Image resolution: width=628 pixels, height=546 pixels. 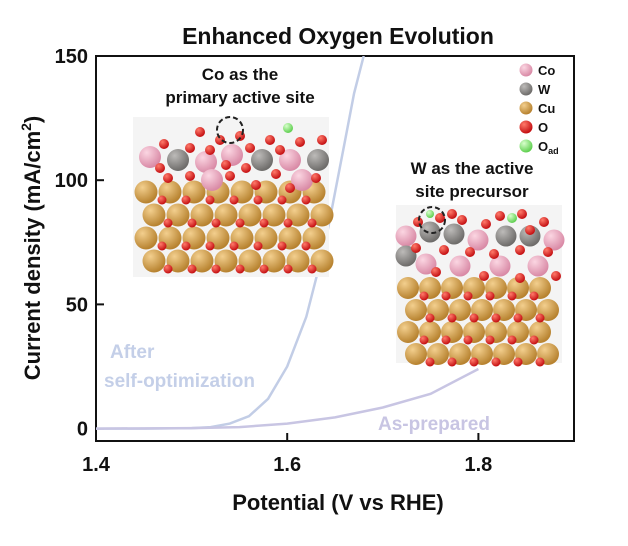 What do you see at coordinates (26, 127) in the screenshot?
I see `y-axis-label-sup: 2` at bounding box center [26, 127].